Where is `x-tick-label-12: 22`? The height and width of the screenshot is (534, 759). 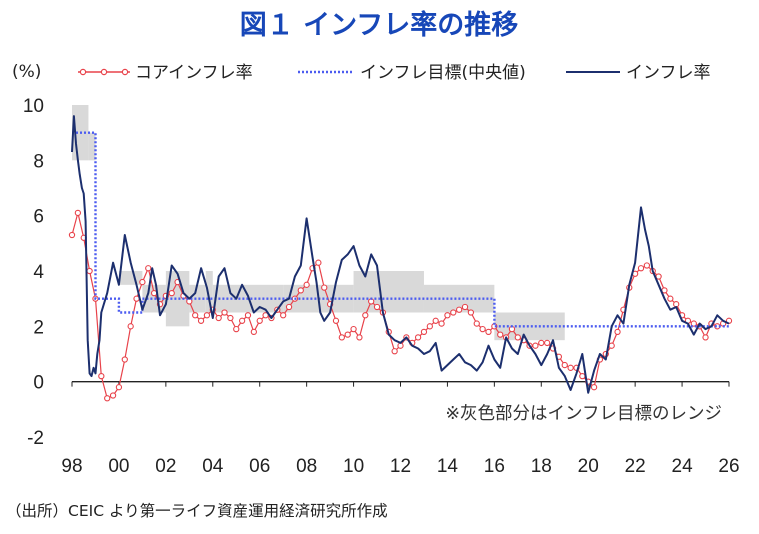
x-tick-label-12: 22 is located at coordinates (635, 466).